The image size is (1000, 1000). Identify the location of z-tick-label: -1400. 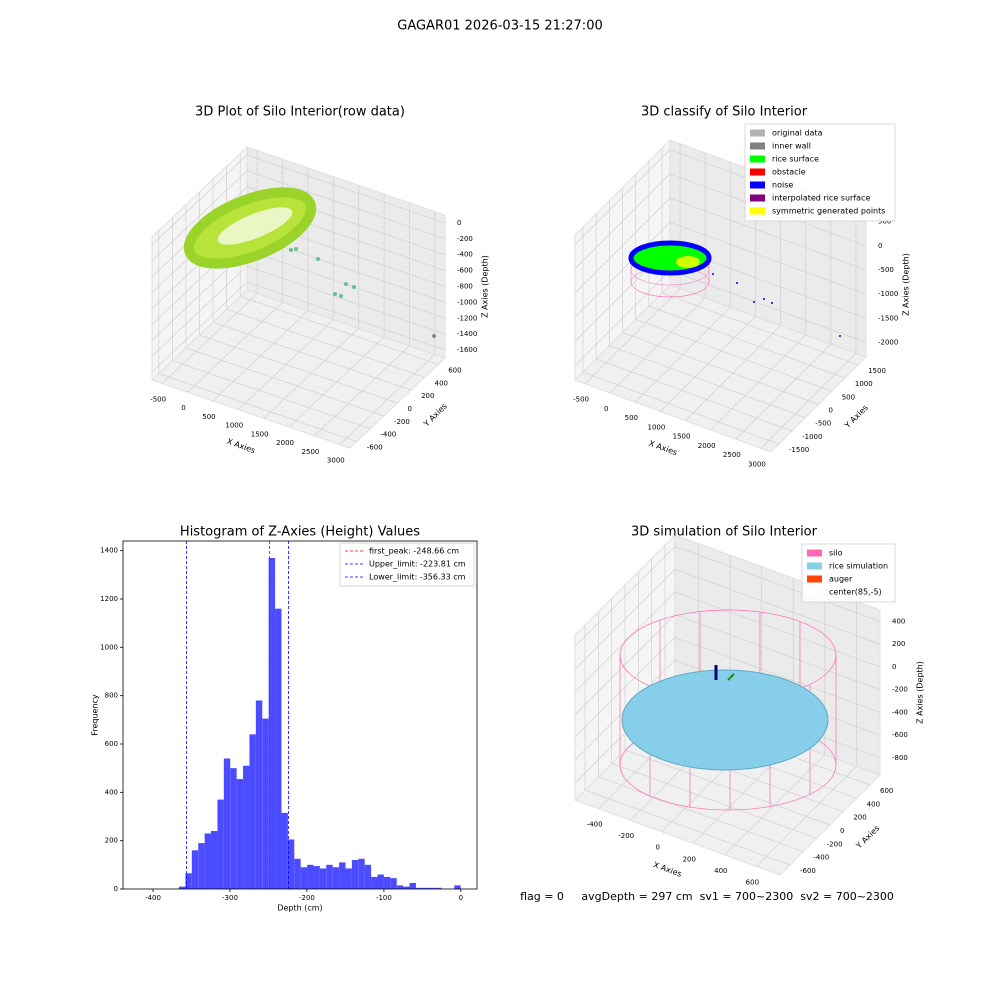
(467, 334).